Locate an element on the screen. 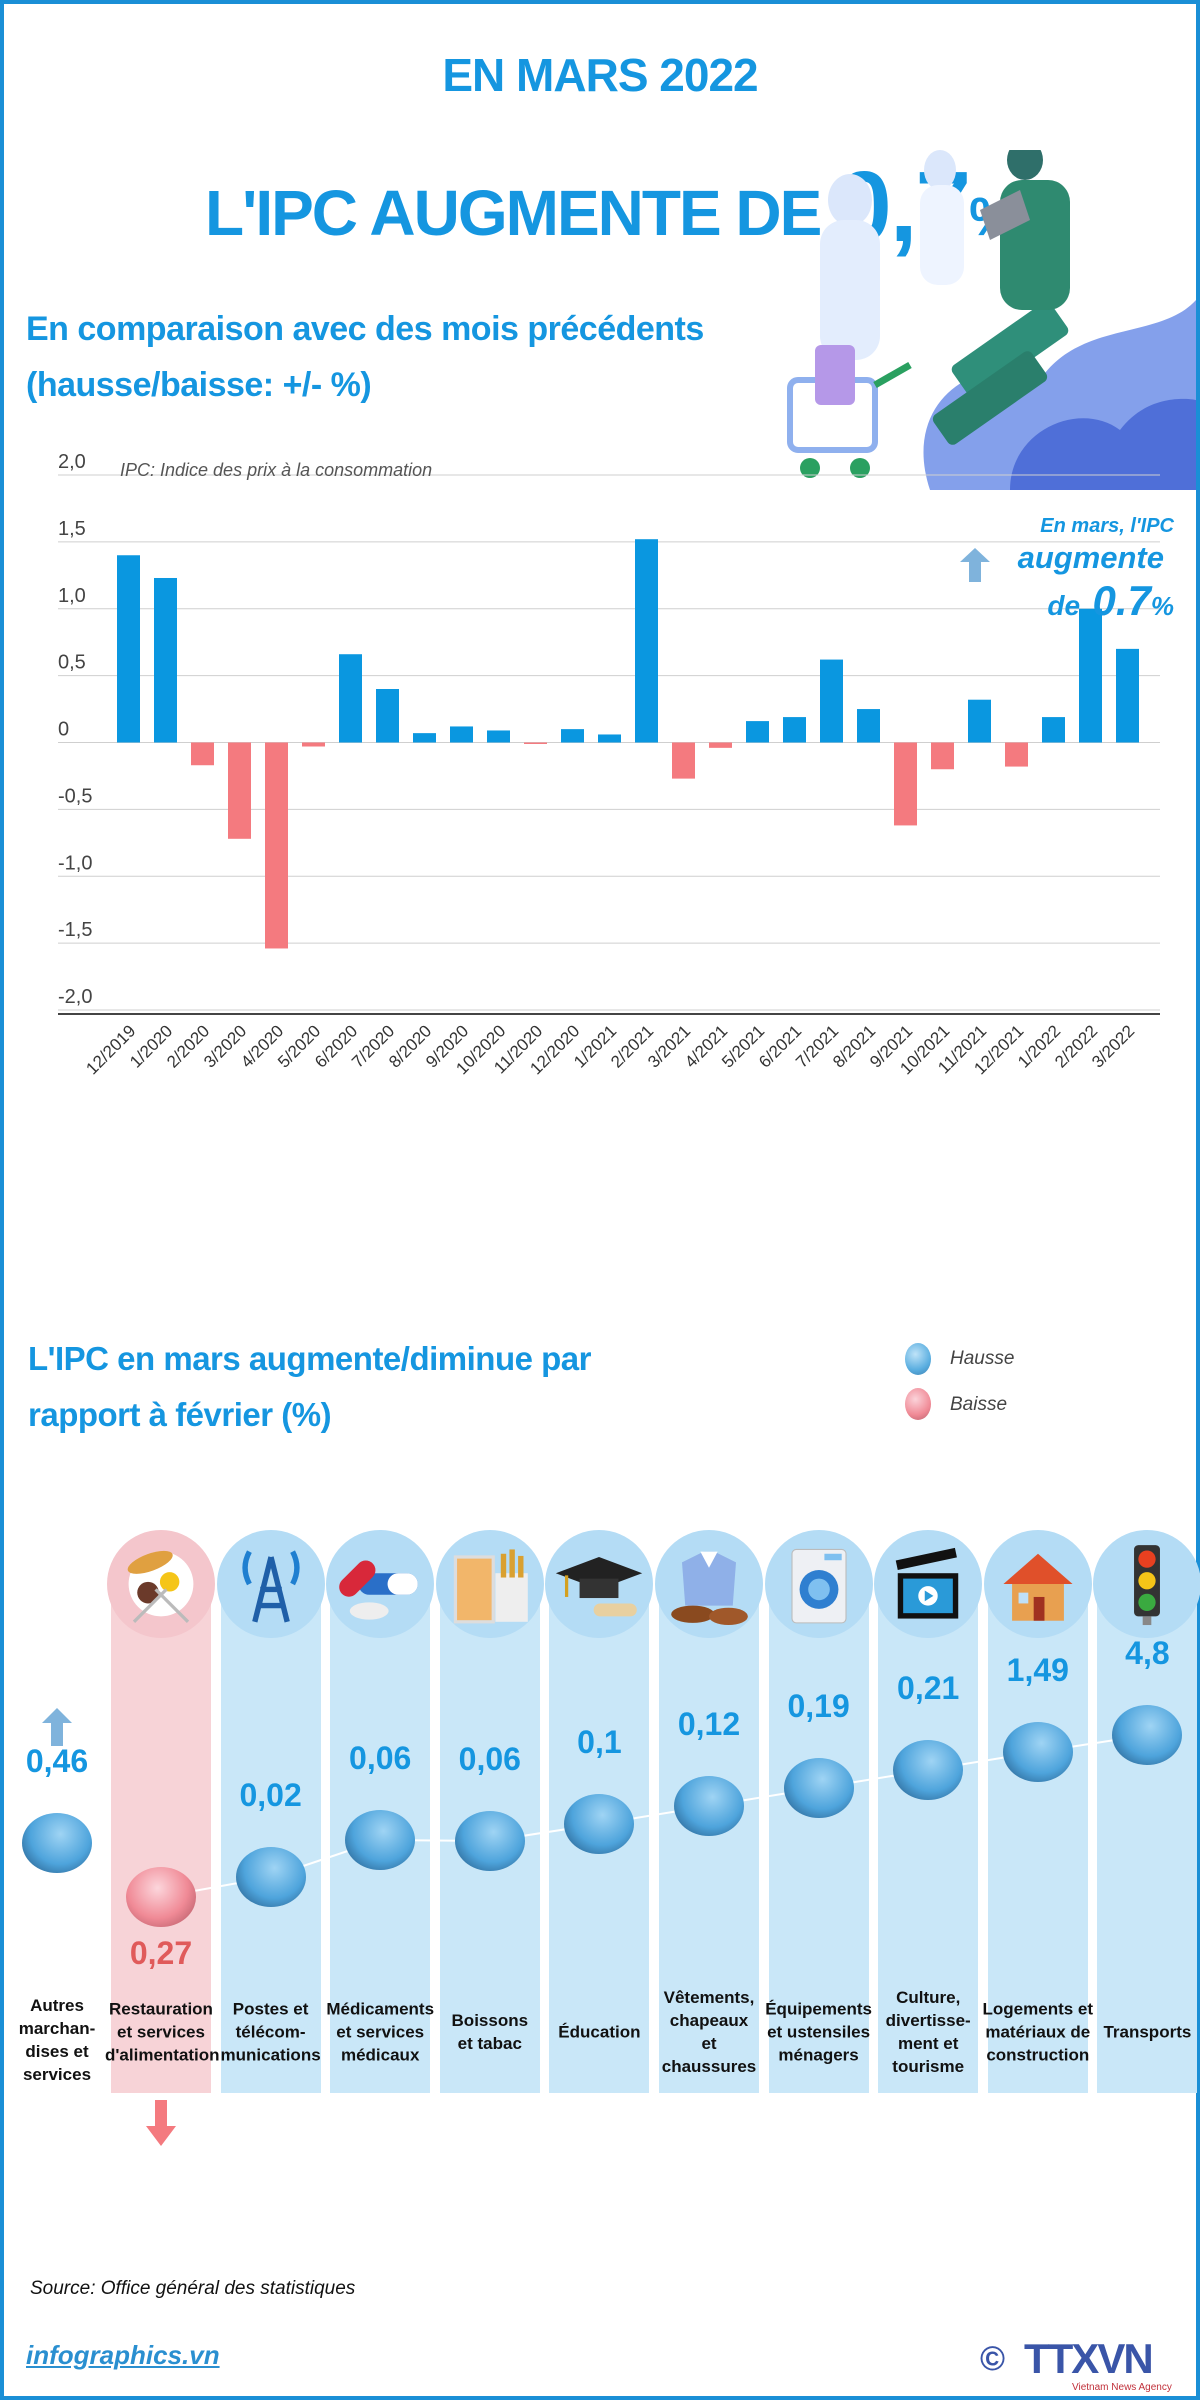  y-tick-label: -1,5 is located at coordinates (75, 930).